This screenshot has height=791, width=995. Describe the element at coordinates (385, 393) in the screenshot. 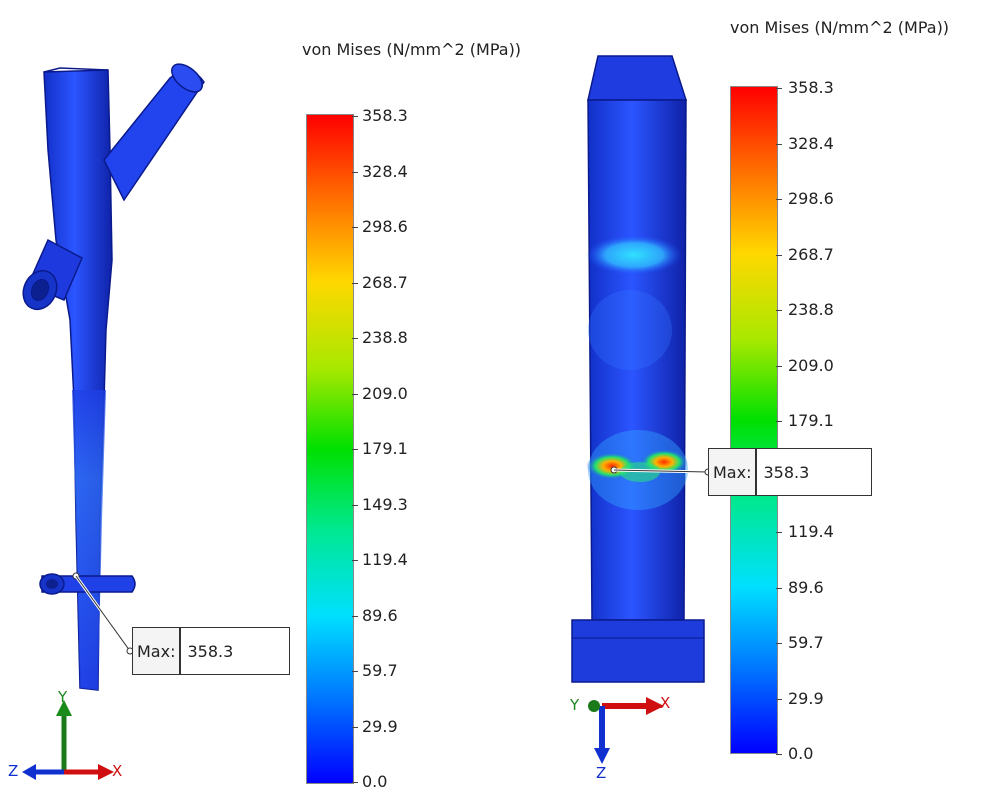

I see `left-tick-label: 209.0` at that location.